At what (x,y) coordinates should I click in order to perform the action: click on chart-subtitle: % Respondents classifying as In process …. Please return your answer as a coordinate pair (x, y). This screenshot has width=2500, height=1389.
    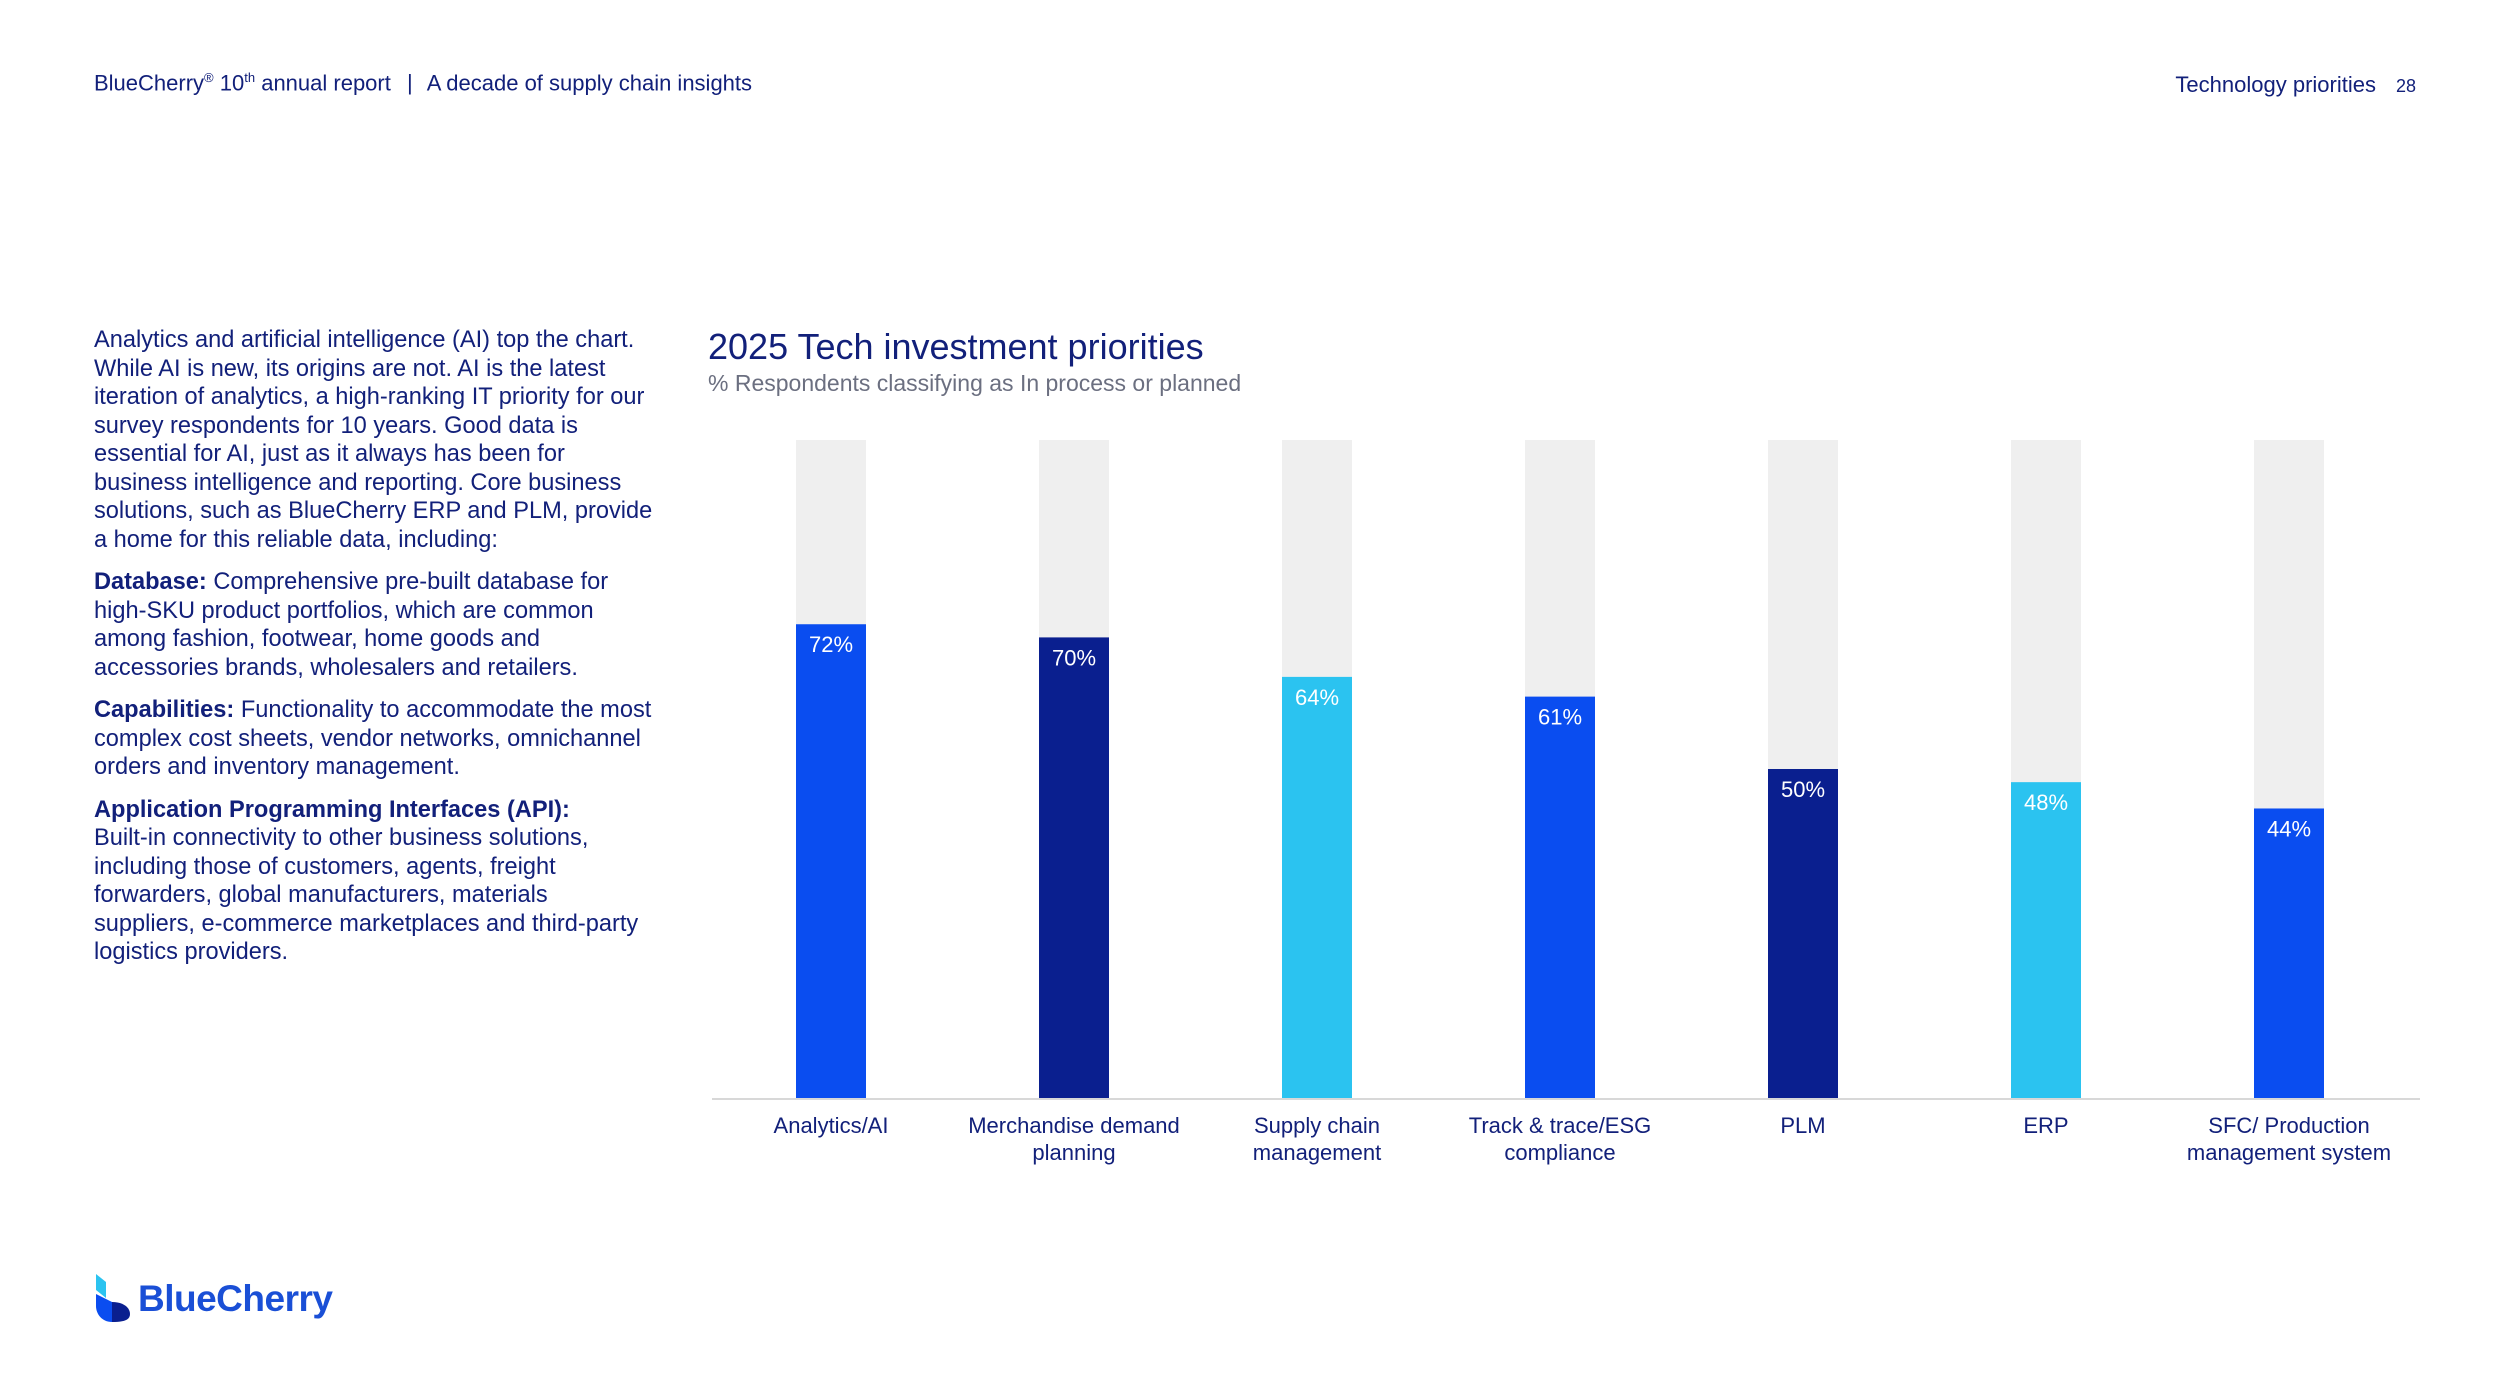
    Looking at the image, I should click on (975, 383).